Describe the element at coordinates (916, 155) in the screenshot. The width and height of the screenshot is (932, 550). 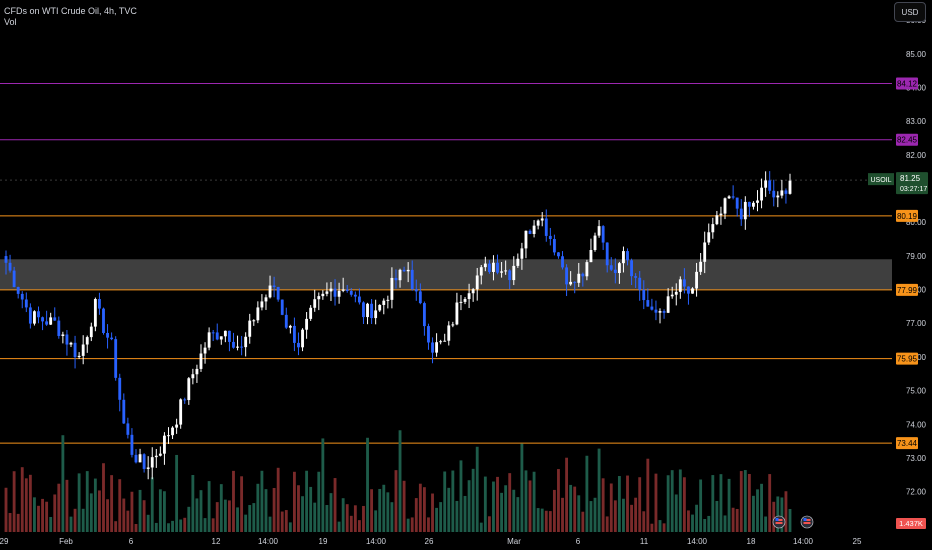
I see `y-tick-label: 82.00` at that location.